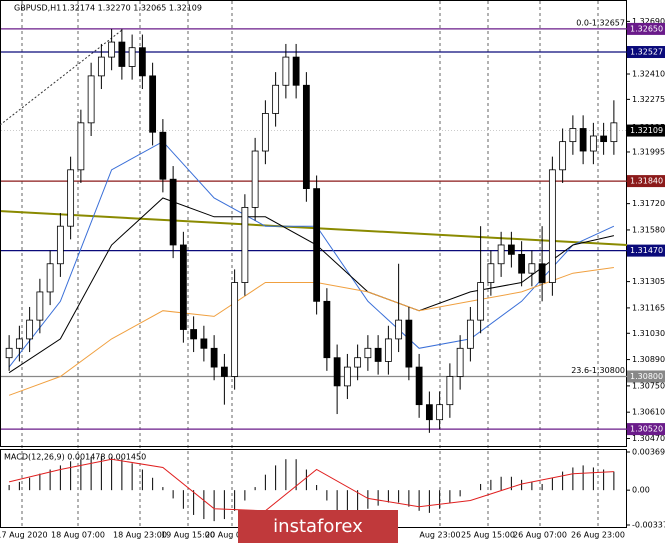 This screenshot has height=543, width=665. I want to click on x-tick-label: 20 Aug 07:00, so click(232, 535).